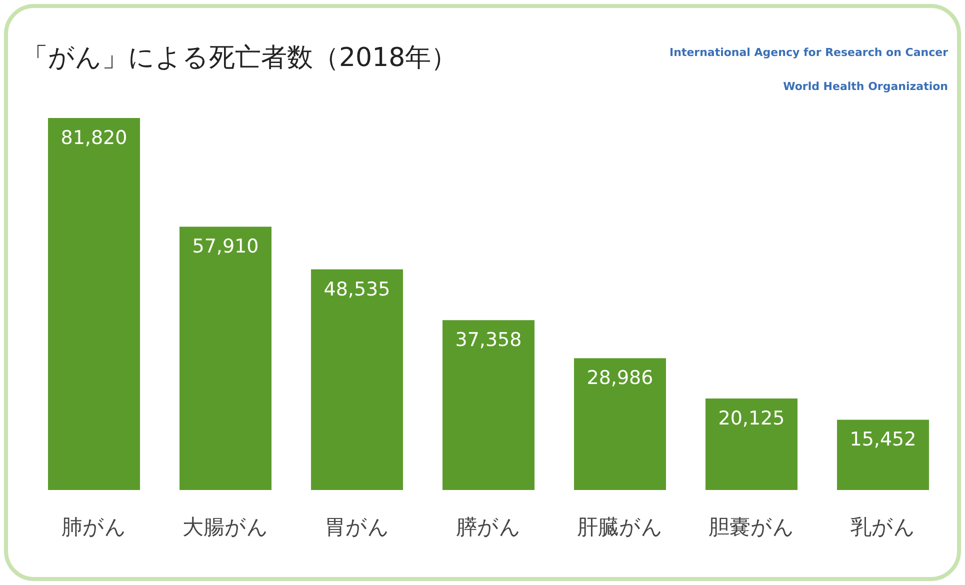 The image size is (965, 585). Describe the element at coordinates (240, 58) in the screenshot. I see `chart-title: 「がん」による死亡者数（2018年）` at that location.